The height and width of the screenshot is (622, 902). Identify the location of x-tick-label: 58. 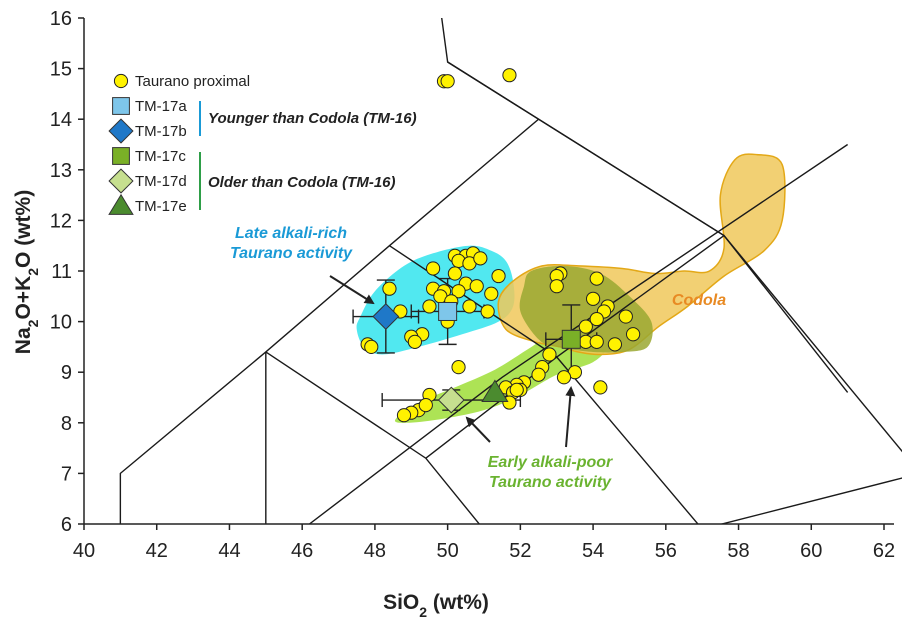
(738, 551).